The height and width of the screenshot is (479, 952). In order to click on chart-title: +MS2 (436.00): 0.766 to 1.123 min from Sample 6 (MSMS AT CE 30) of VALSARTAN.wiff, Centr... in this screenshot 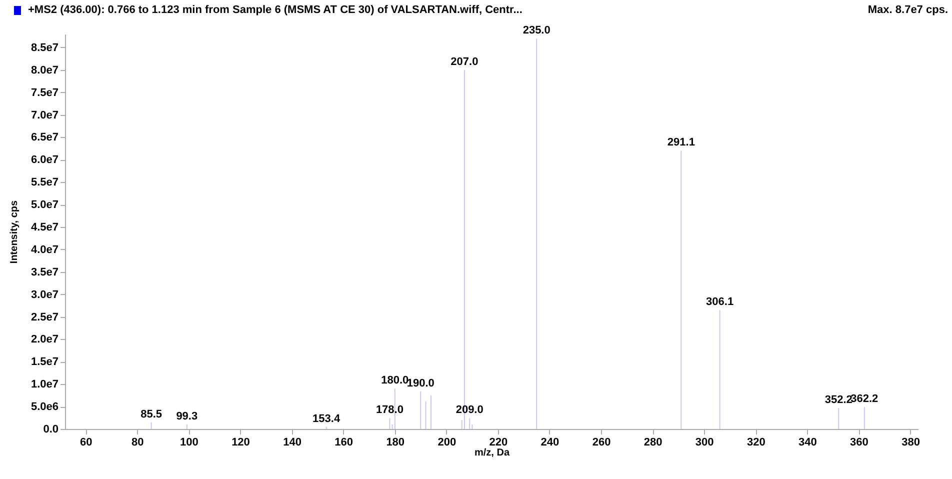, I will do `click(276, 10)`.